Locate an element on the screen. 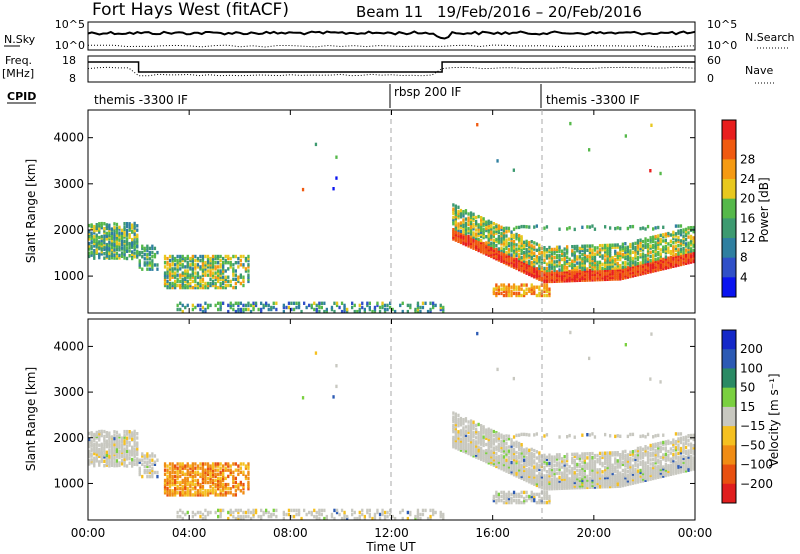  cpid-label: CPID is located at coordinates (21, 96).